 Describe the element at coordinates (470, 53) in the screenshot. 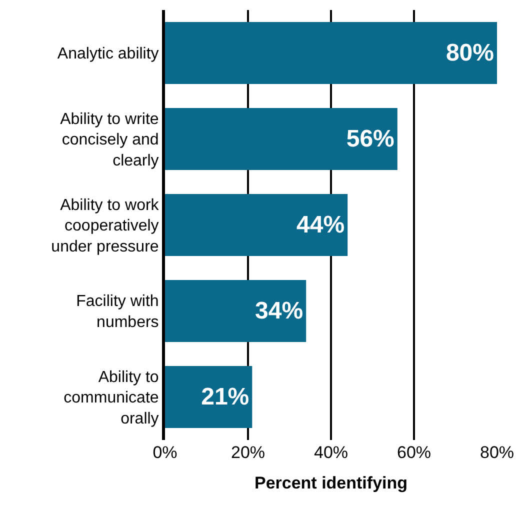

I see `data-label: 80%` at that location.